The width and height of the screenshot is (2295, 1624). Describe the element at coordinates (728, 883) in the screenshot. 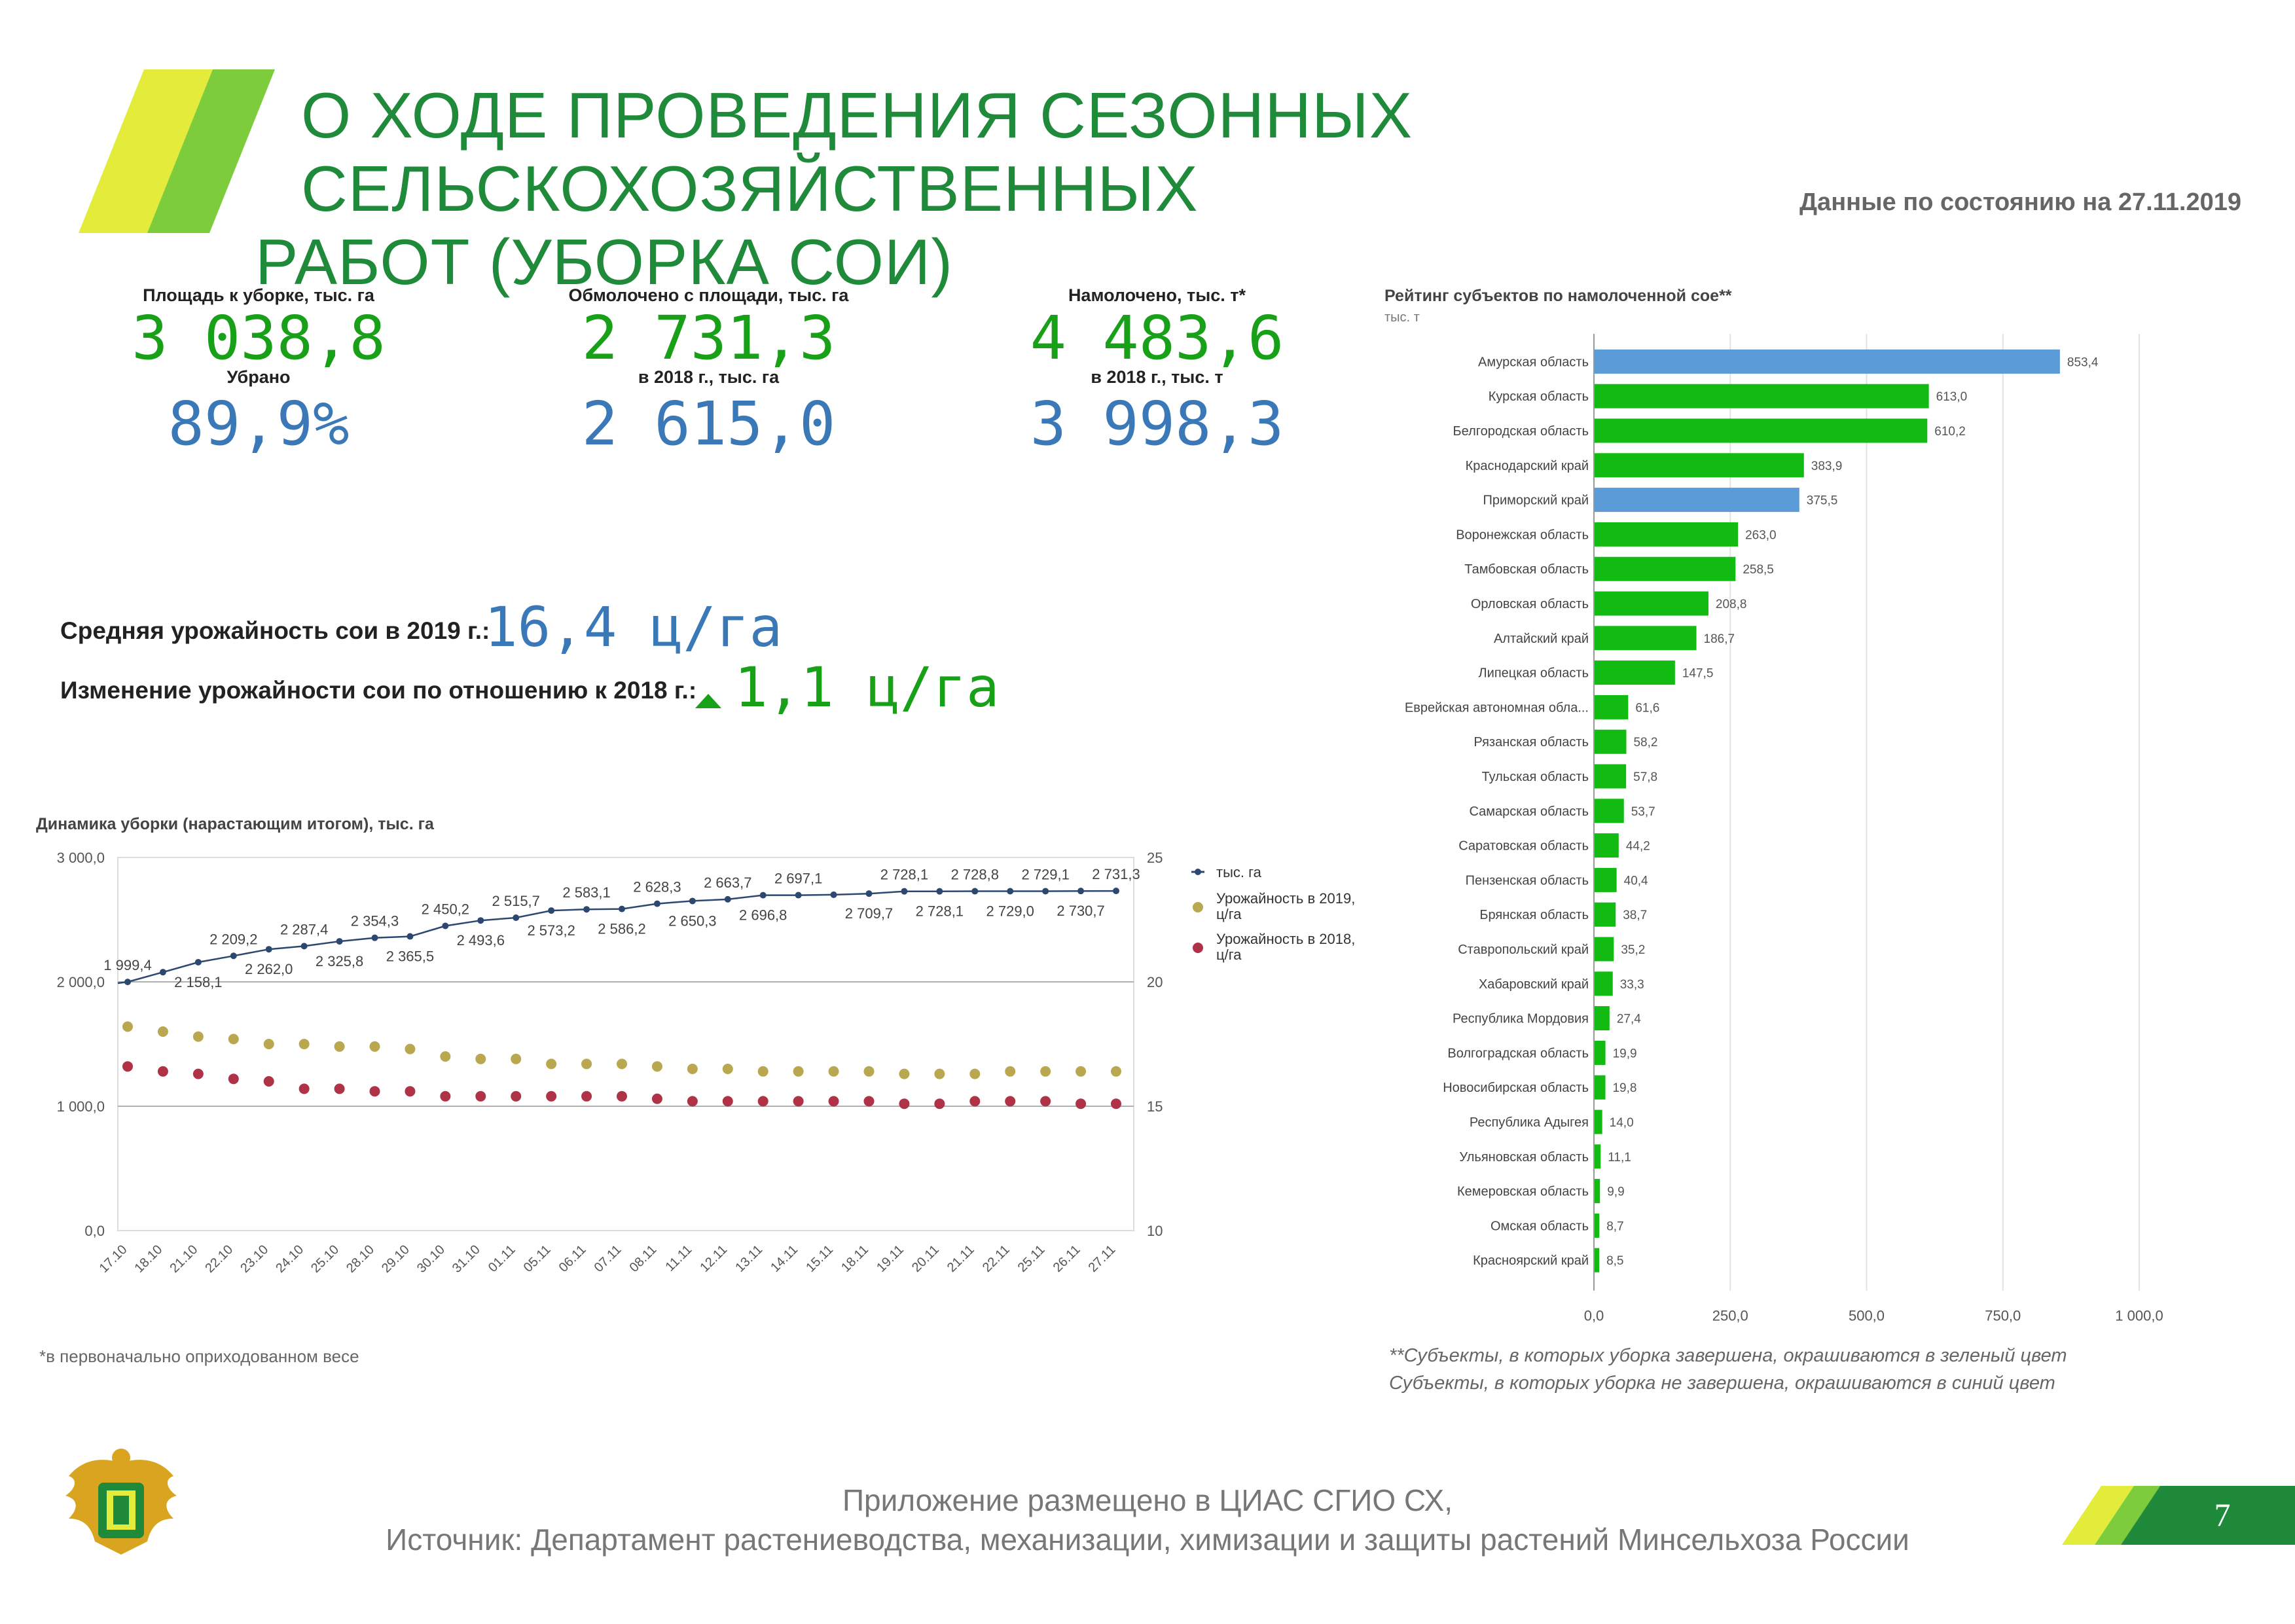

I see `point-label: 2 663,7` at that location.